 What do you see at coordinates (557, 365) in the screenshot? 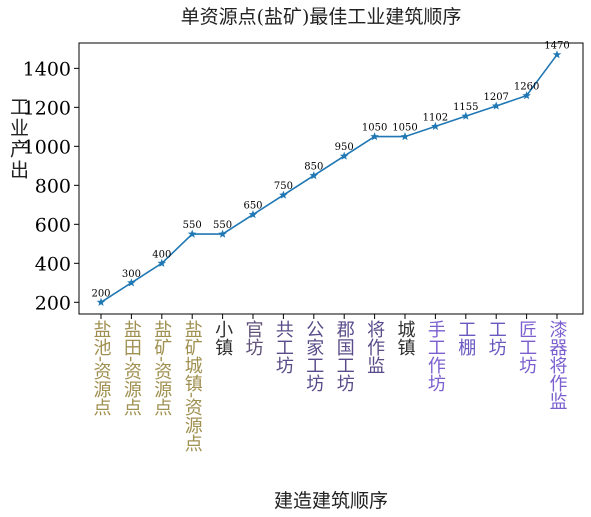
I see `x-tick-label: 漆器将作监` at bounding box center [557, 365].